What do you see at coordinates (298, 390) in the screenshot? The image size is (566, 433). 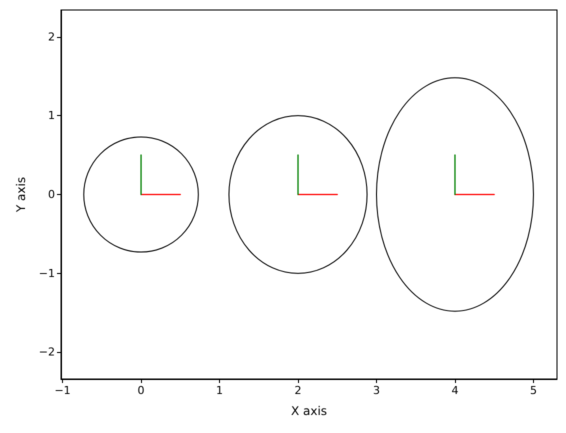 I see `x-tick-label: 2` at bounding box center [298, 390].